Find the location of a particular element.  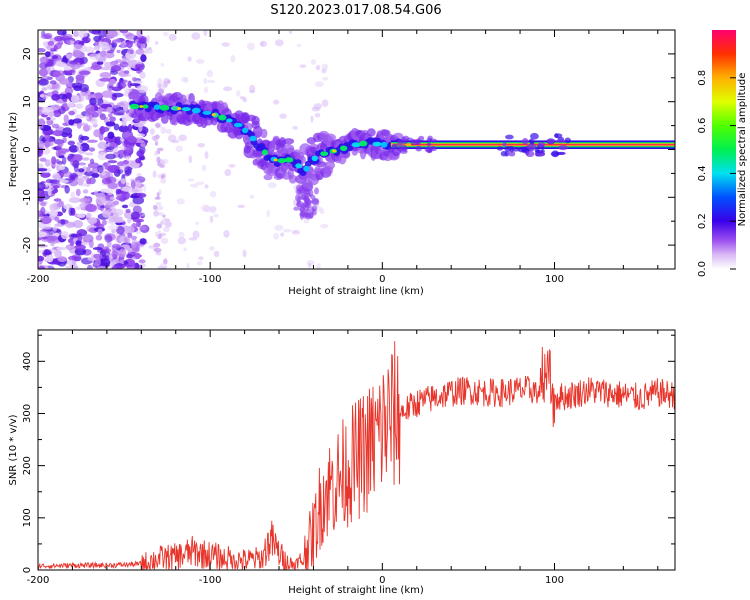

snr-y-axis-label: SNR (10 * v/v) is located at coordinates (13, 449).